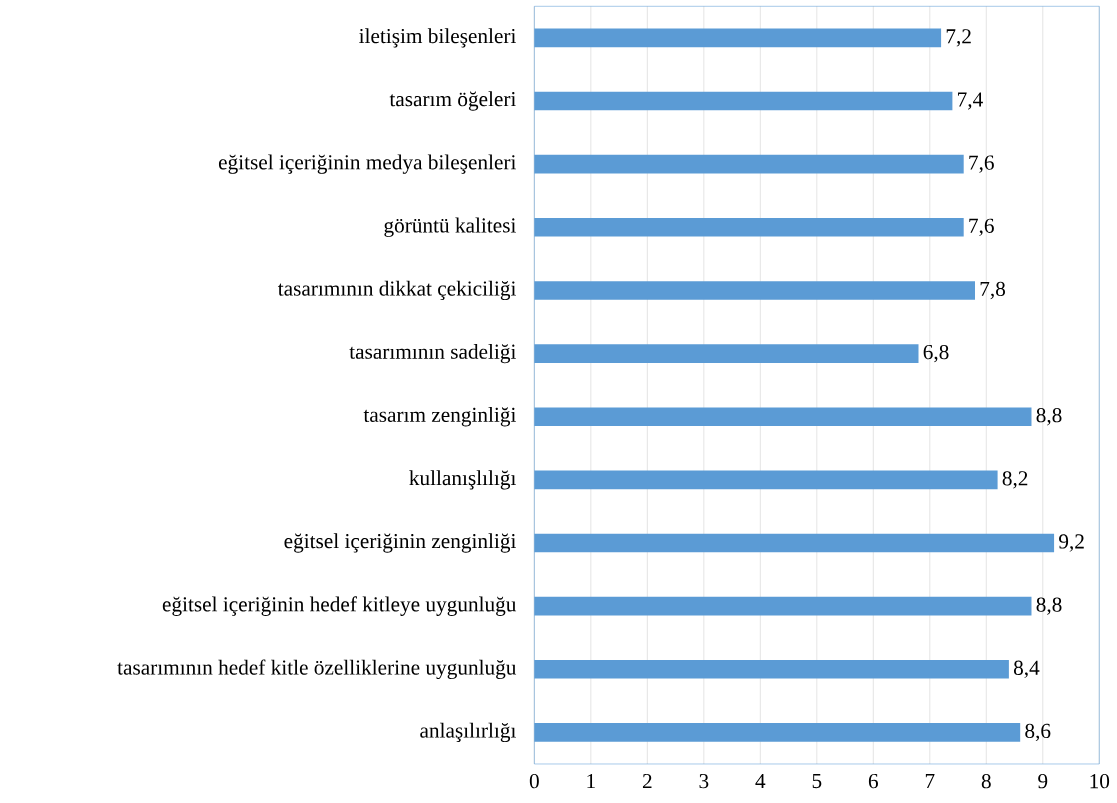 Image resolution: width=1117 pixels, height=803 pixels. I want to click on y-tick-label: kullanışlılığı, so click(462, 480).